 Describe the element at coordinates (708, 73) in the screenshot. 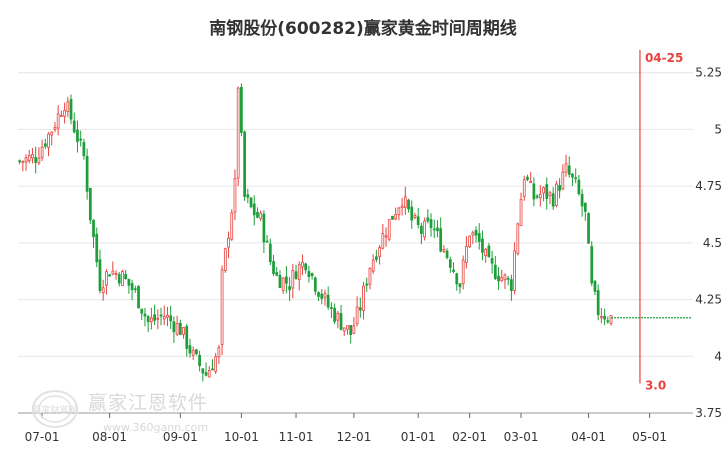

I see `y-tick-label: 5.25` at that location.